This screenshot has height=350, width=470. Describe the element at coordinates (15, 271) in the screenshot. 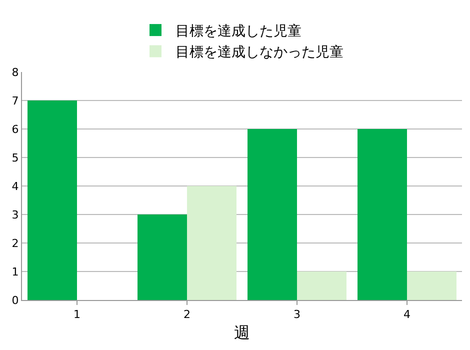

I see `y-tick-label: 1` at that location.